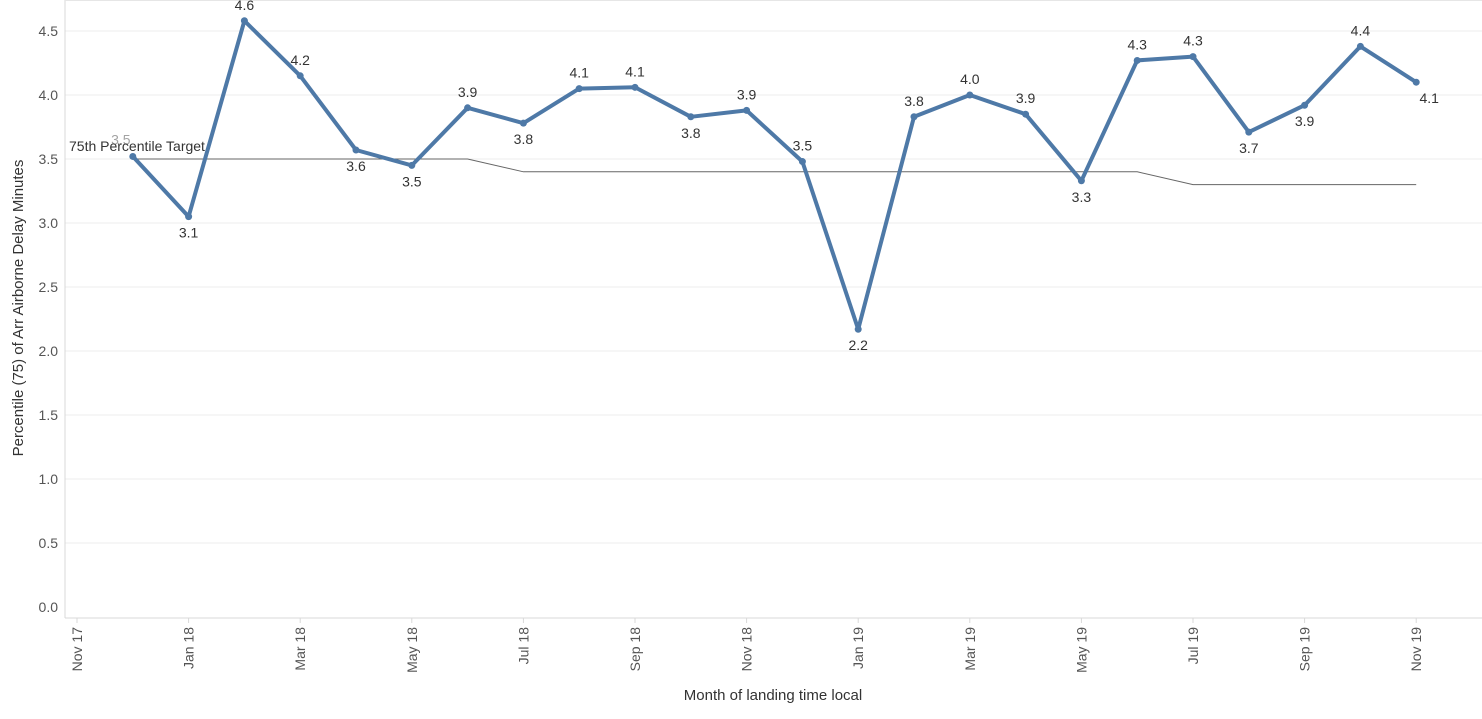 This screenshot has height=719, width=1482. I want to click on x-tick-label: Mar 19, so click(970, 649).